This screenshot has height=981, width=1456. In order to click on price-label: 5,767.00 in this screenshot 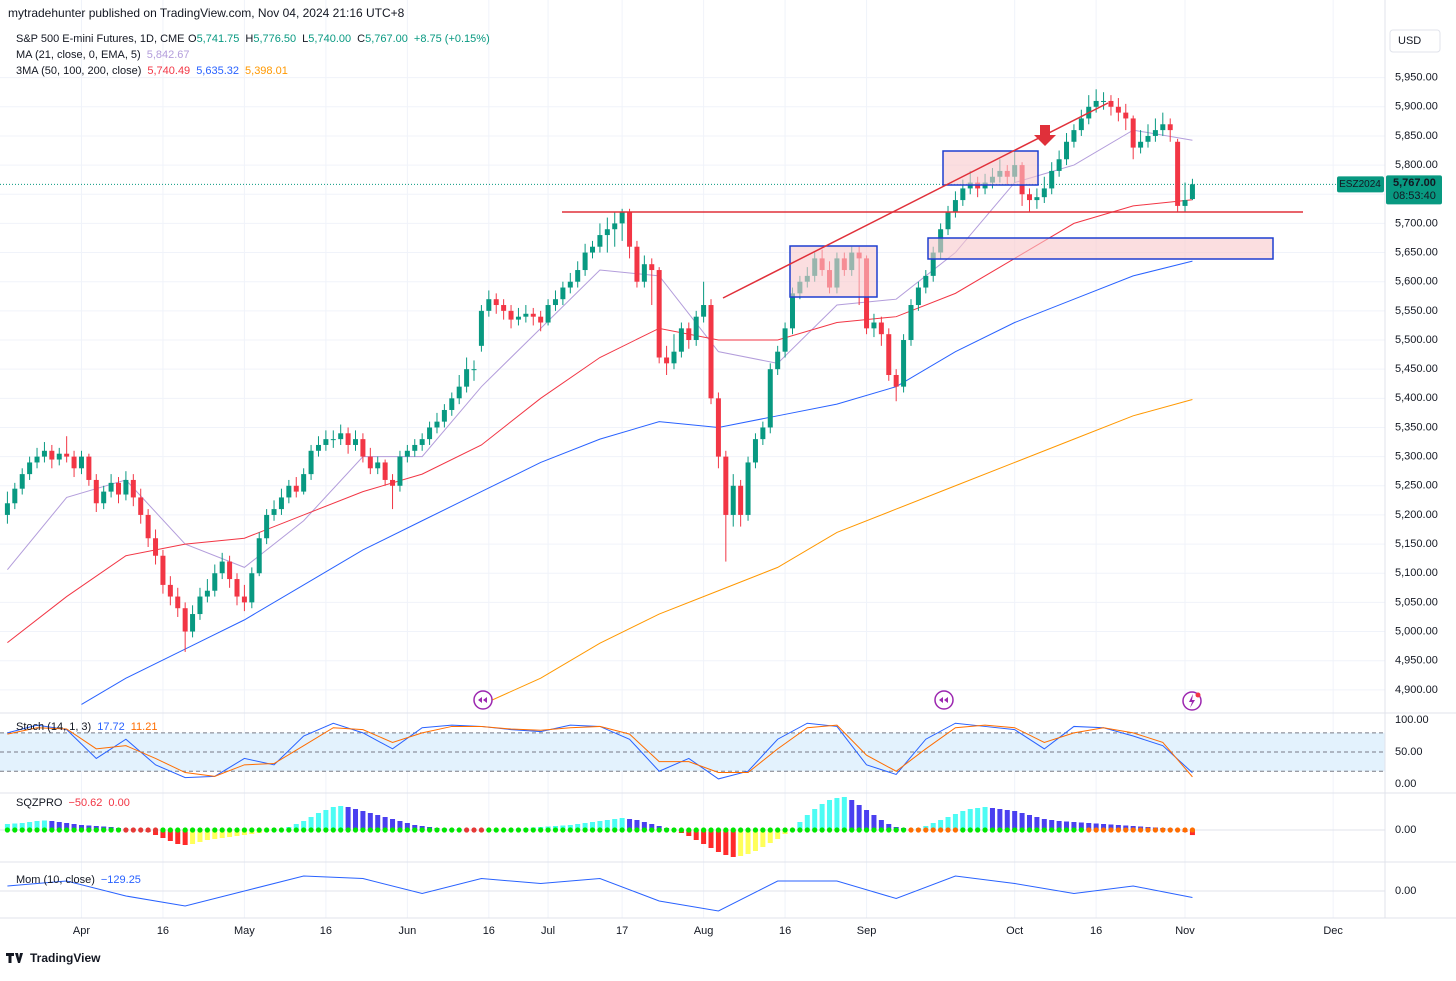, I will do `click(1414, 183)`.